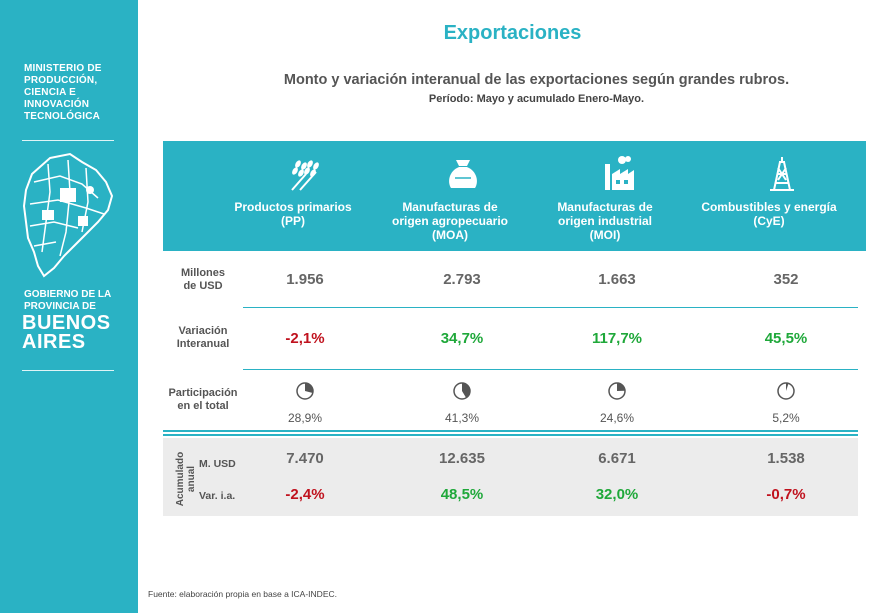 The height and width of the screenshot is (613, 887). Describe the element at coordinates (68, 215) in the screenshot. I see `province-map-icon` at that location.